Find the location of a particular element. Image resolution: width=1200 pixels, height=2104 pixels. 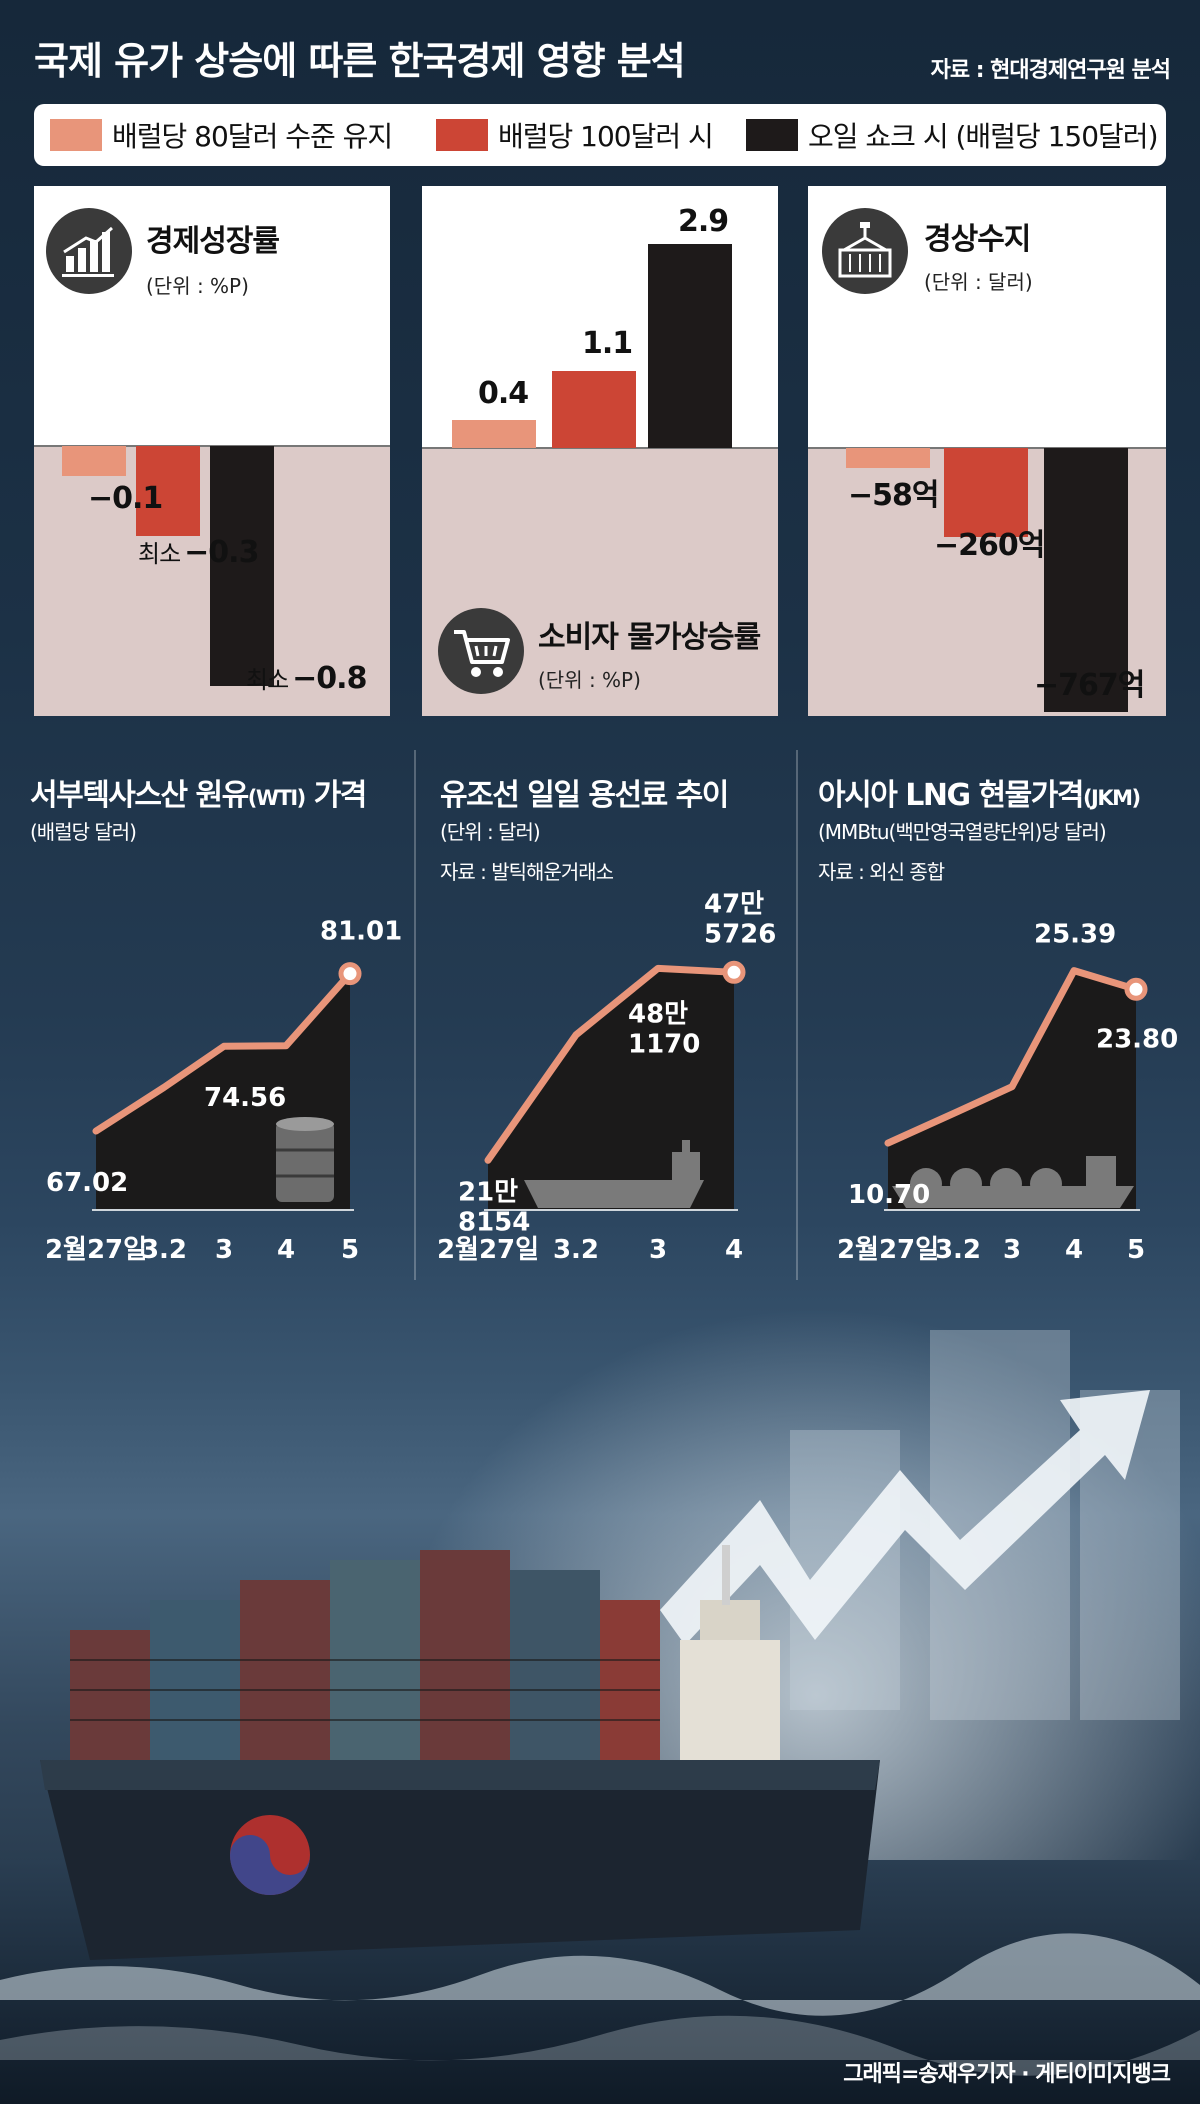

tanker-ship-icon is located at coordinates (614, 1174).